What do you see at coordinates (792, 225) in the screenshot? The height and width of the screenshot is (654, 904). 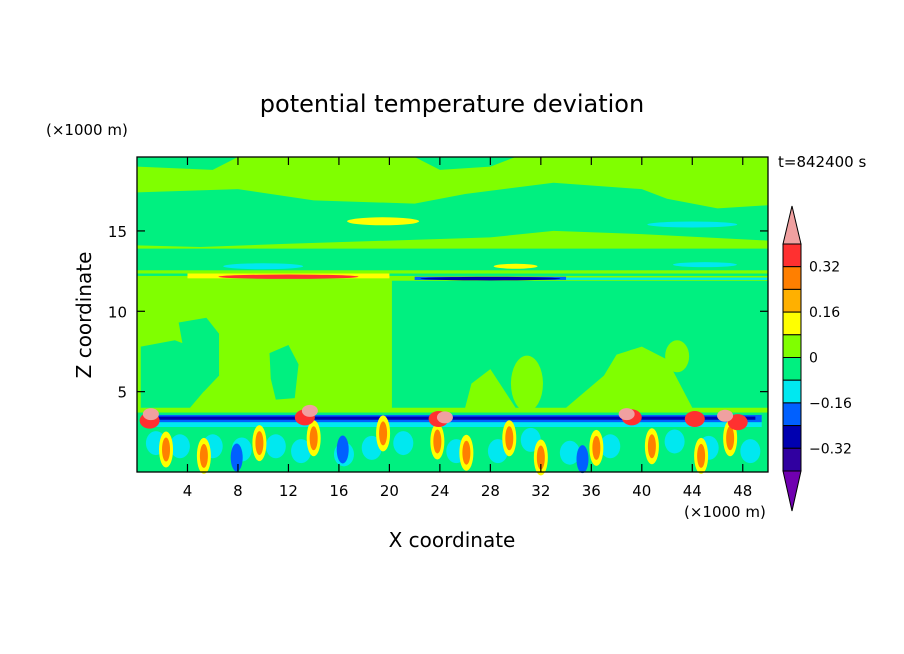 I see `colorbar-extend-high` at bounding box center [792, 225].